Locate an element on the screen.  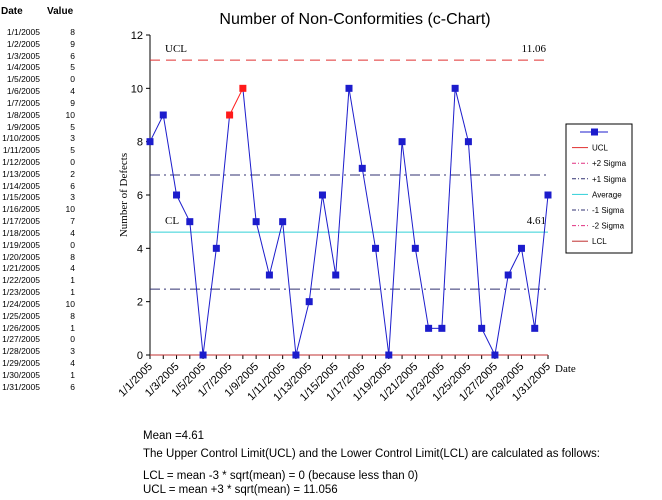
table-cell-date: 1/20/2005 is located at coordinates (21, 256).